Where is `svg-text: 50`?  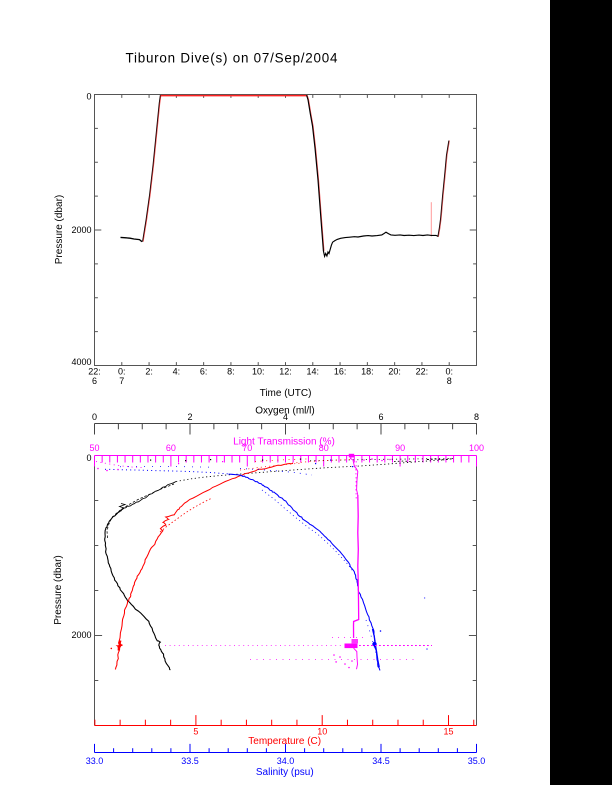 svg-text: 50 is located at coordinates (94, 448).